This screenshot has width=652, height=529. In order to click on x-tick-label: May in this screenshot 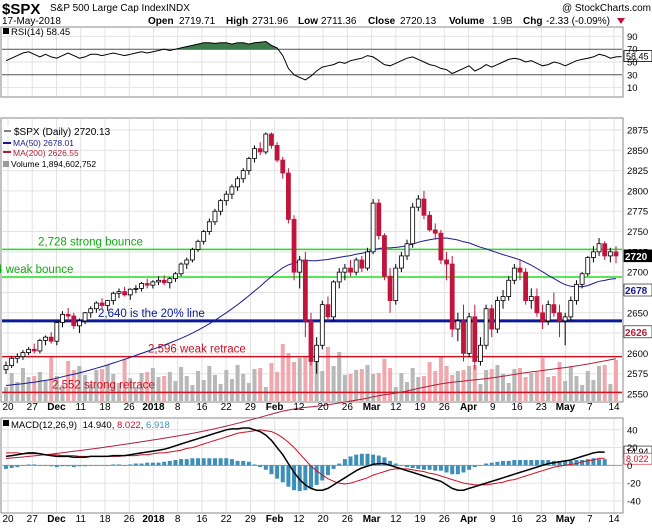, I will do `click(566, 407)`.